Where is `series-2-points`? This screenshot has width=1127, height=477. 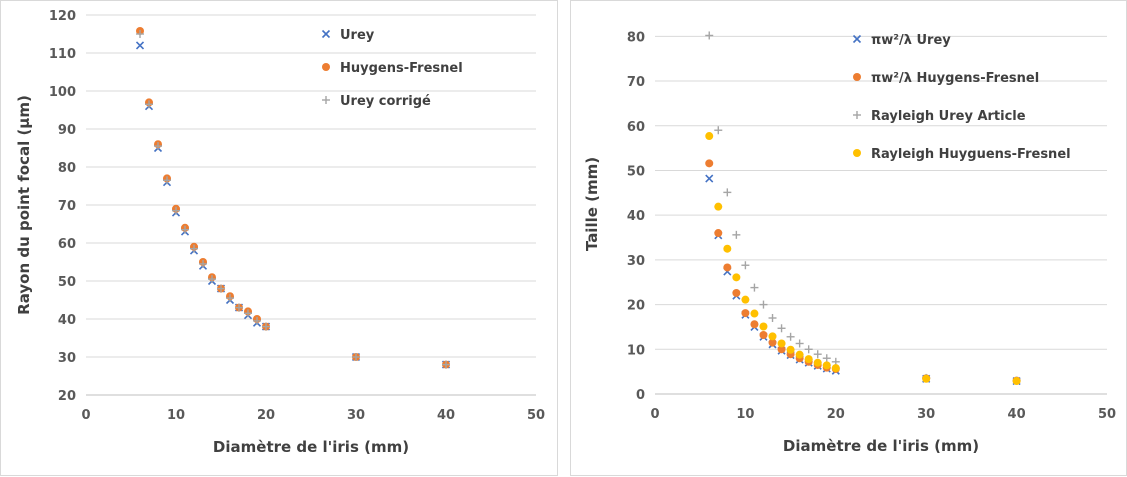
series-2-points is located at coordinates (863, 272).